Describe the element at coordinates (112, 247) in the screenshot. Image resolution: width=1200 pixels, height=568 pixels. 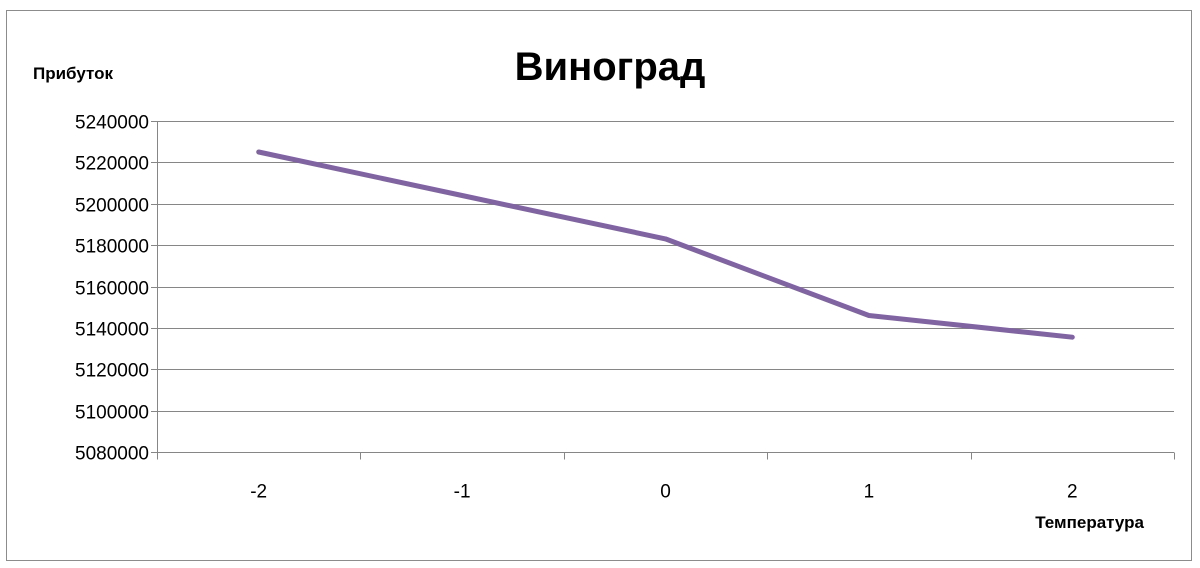
I see `y-tick-label: 5180000` at that location.